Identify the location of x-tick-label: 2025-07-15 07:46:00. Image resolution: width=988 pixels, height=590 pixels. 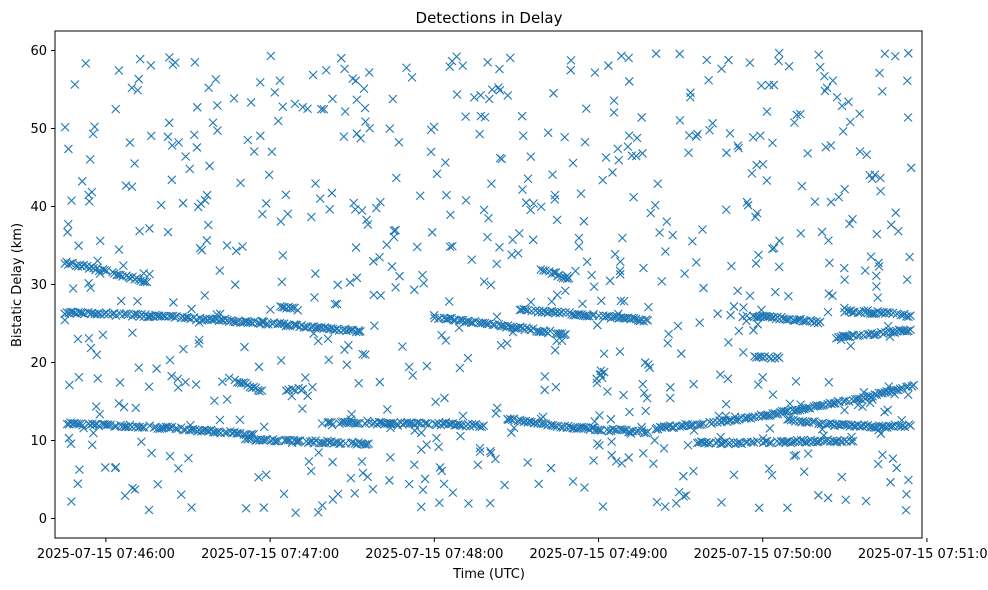
(106, 554).